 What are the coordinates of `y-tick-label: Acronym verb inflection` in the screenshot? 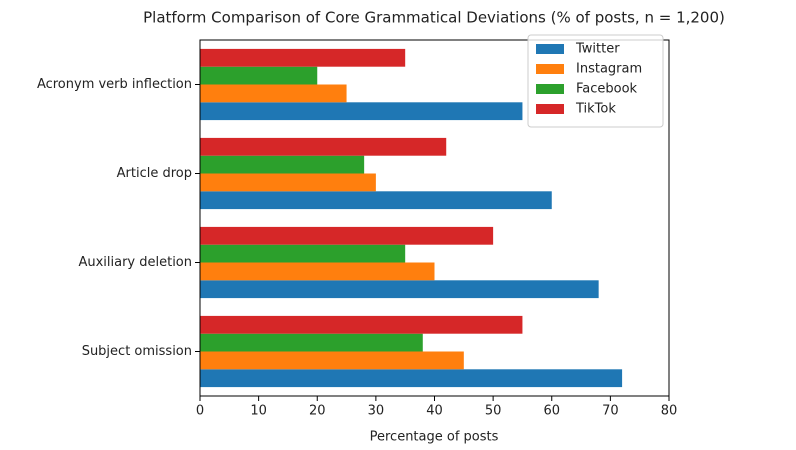 It's located at (114, 84).